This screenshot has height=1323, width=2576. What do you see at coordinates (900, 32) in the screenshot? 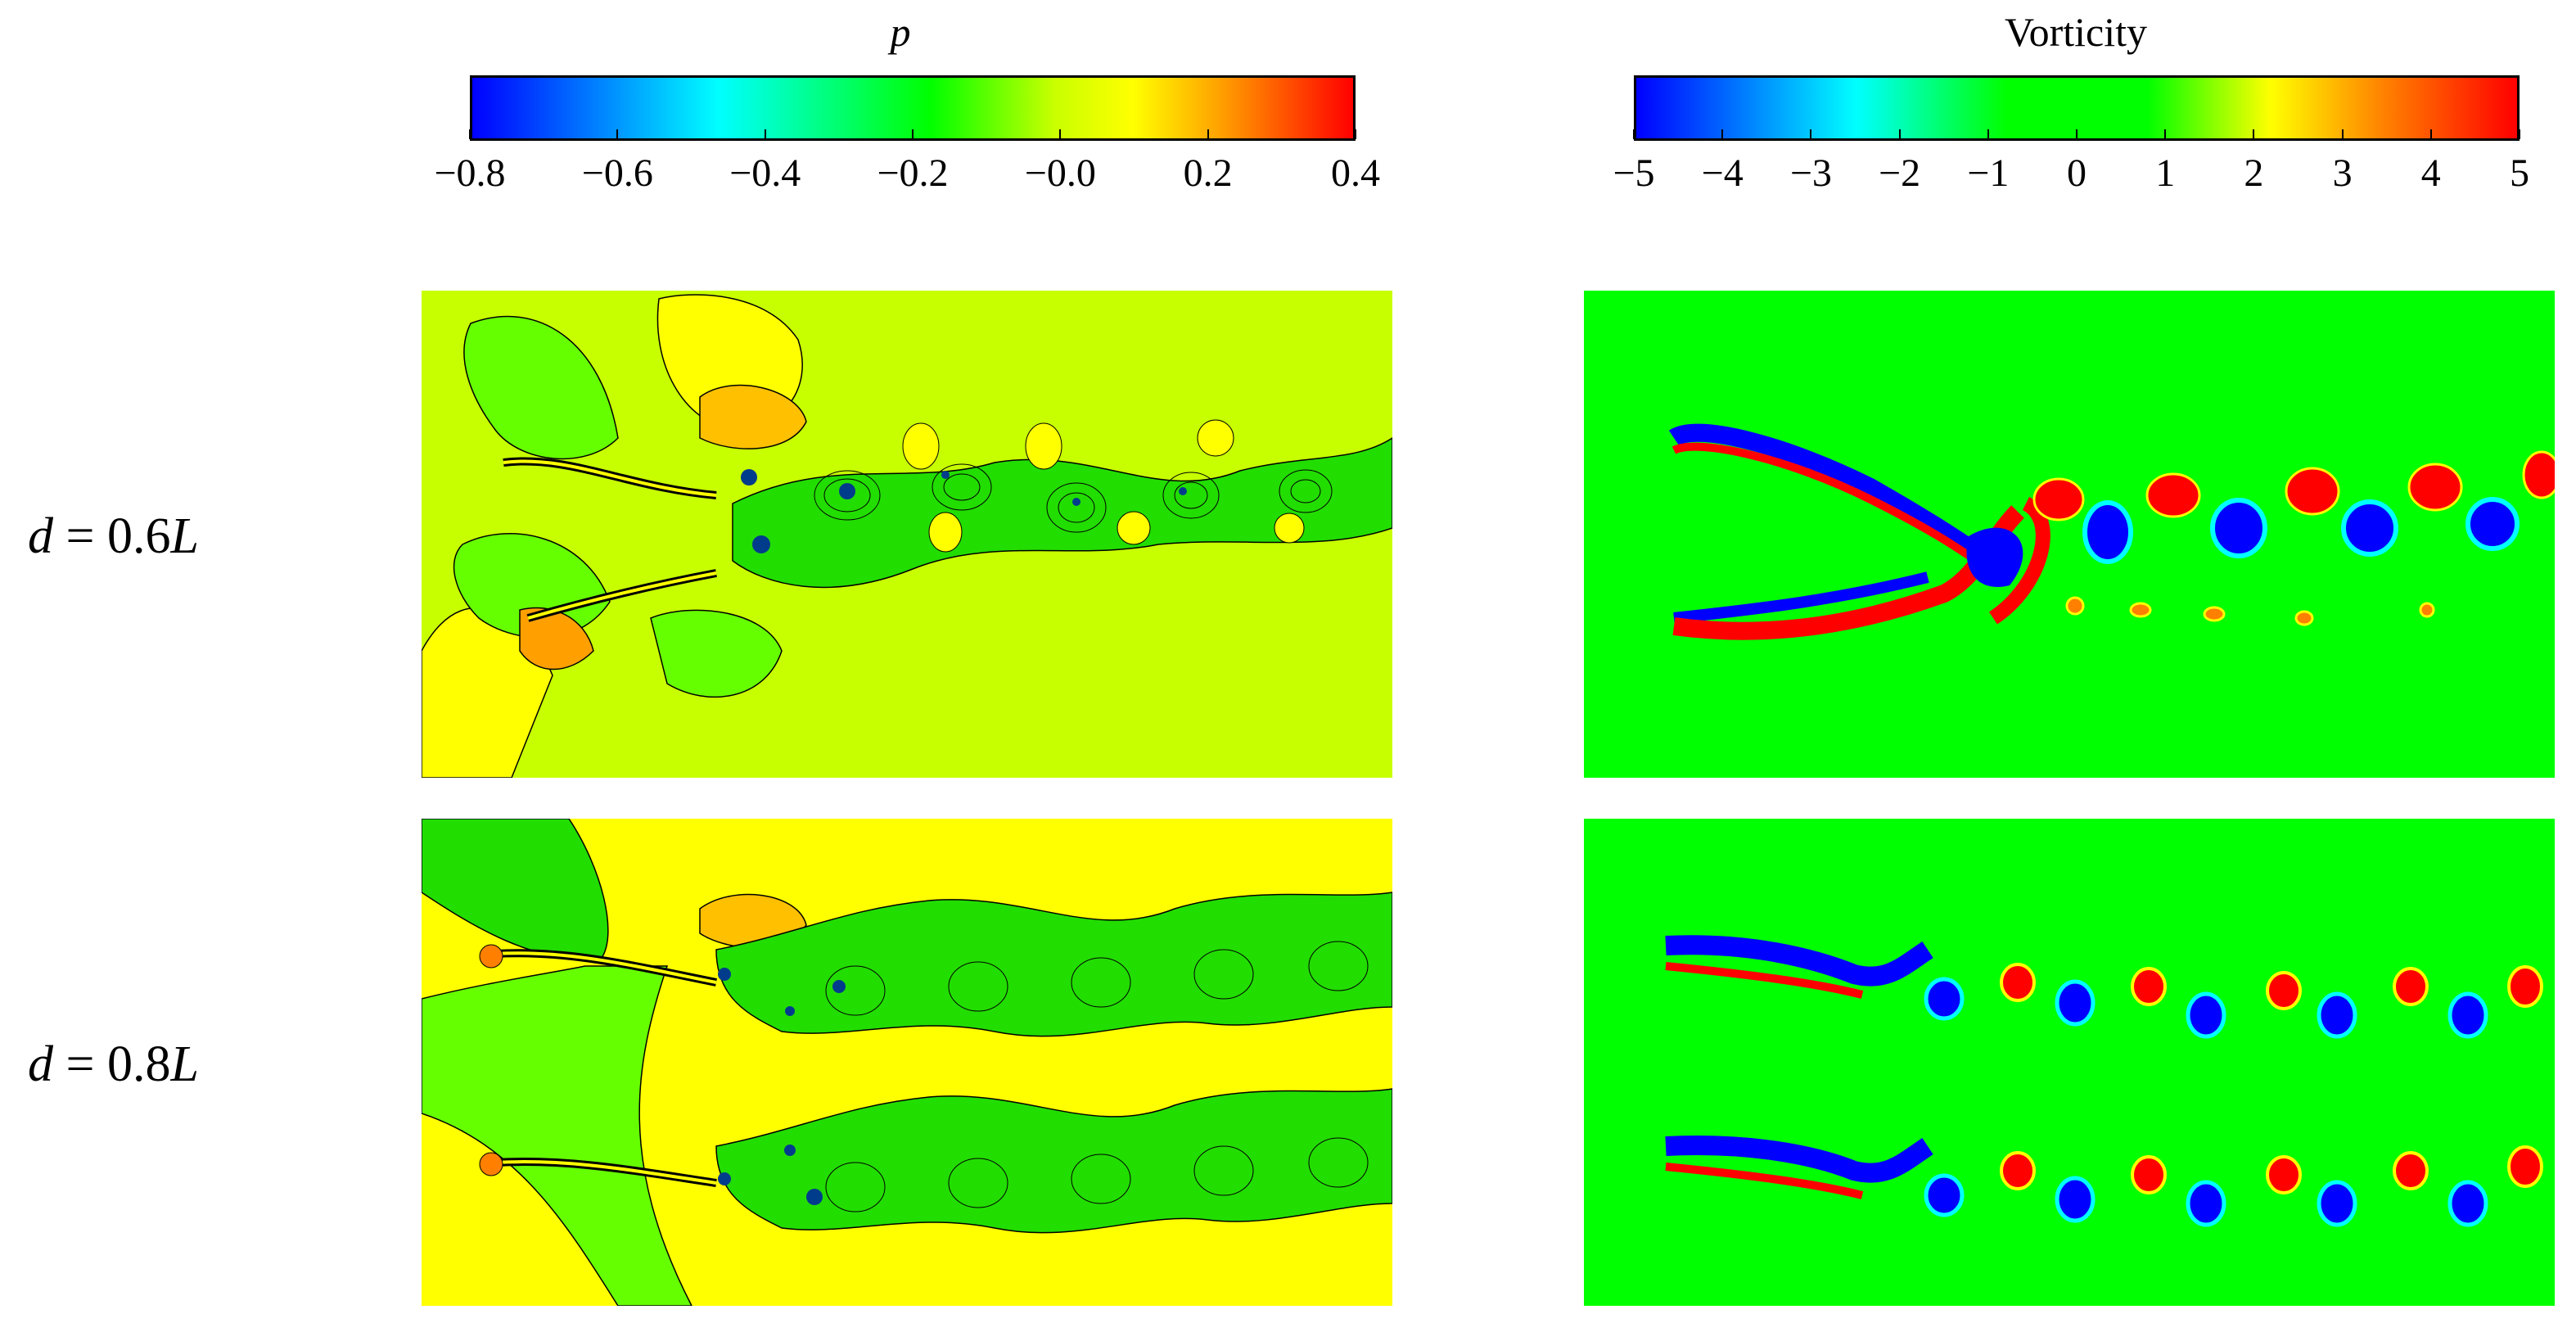
I see `pressure-colorbar-title: p` at bounding box center [900, 32].